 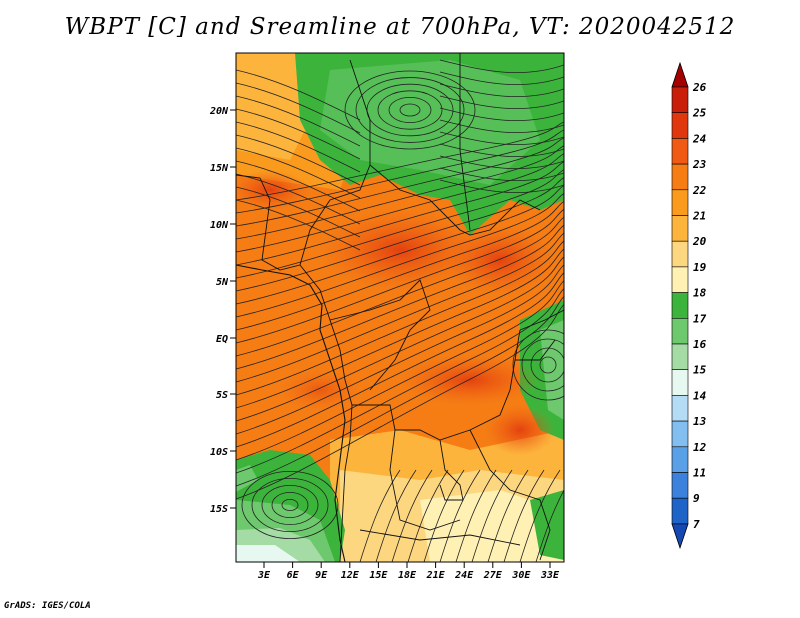 What do you see at coordinates (550, 575) in the screenshot?
I see `lon-label: 33E` at bounding box center [550, 575].